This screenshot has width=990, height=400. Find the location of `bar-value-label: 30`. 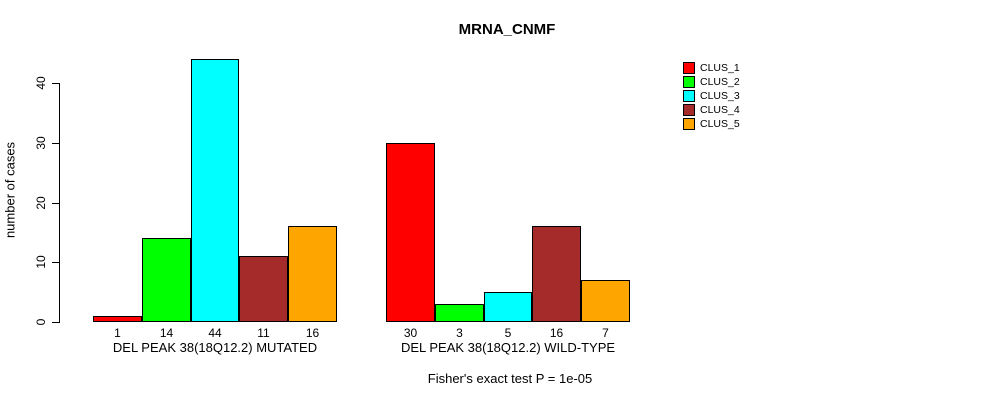

bar-value-label: 30 is located at coordinates (410, 333).